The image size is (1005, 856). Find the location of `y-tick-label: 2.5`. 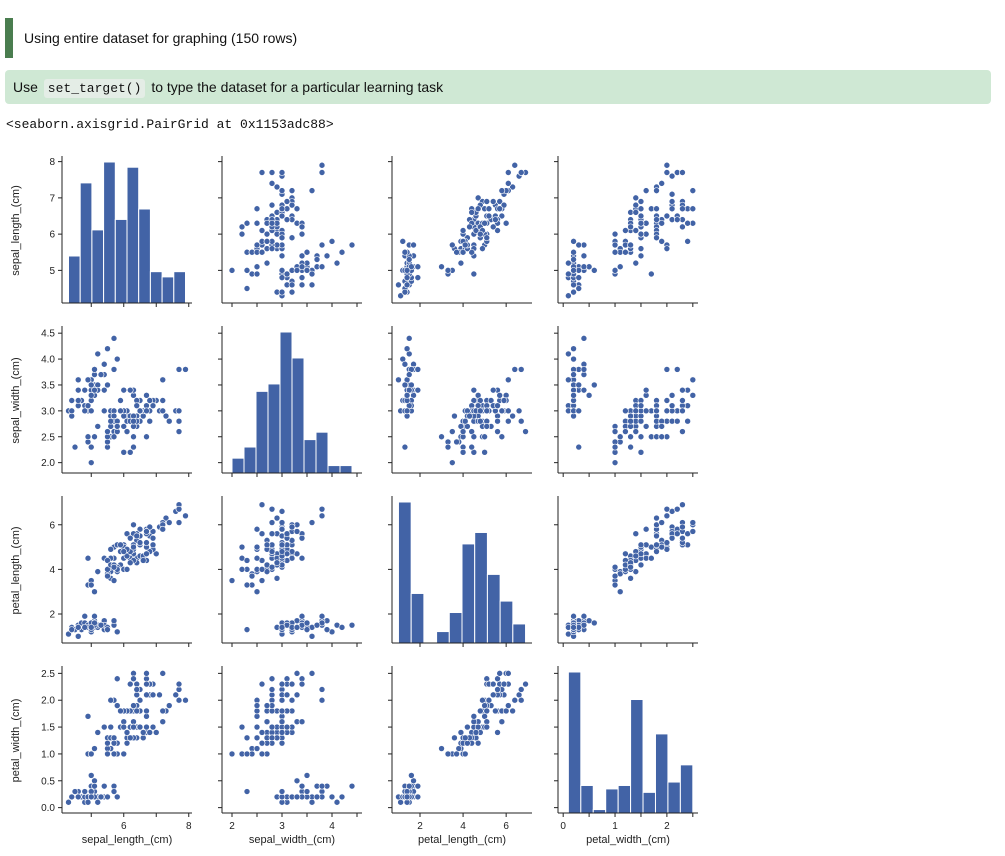

y-tick-label: 2.5 is located at coordinates (48, 674).